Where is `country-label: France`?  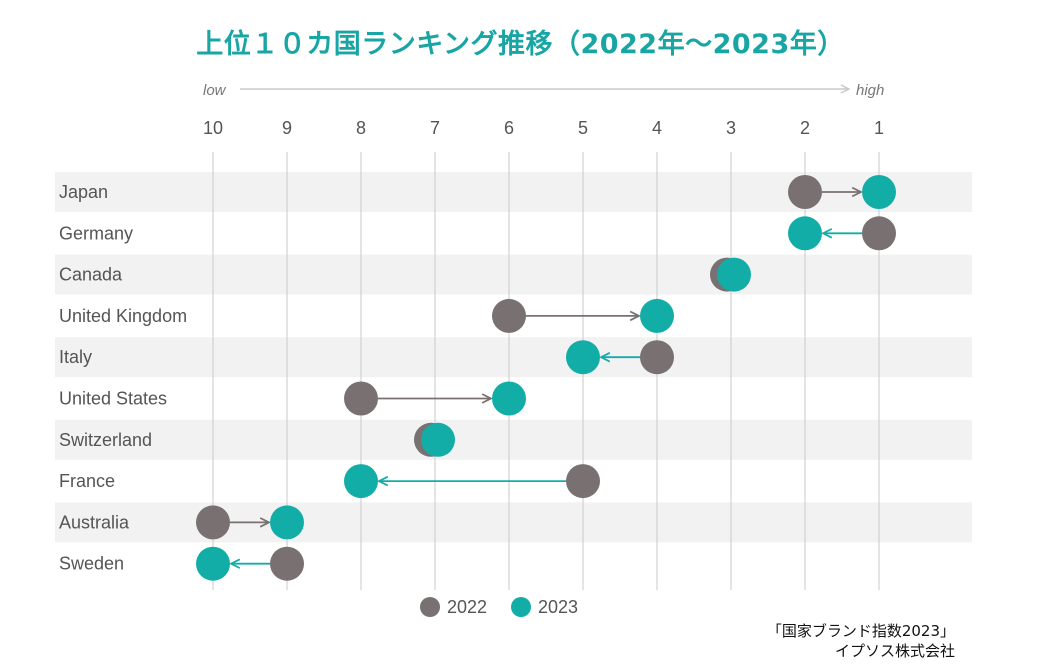
country-label: France is located at coordinates (87, 481).